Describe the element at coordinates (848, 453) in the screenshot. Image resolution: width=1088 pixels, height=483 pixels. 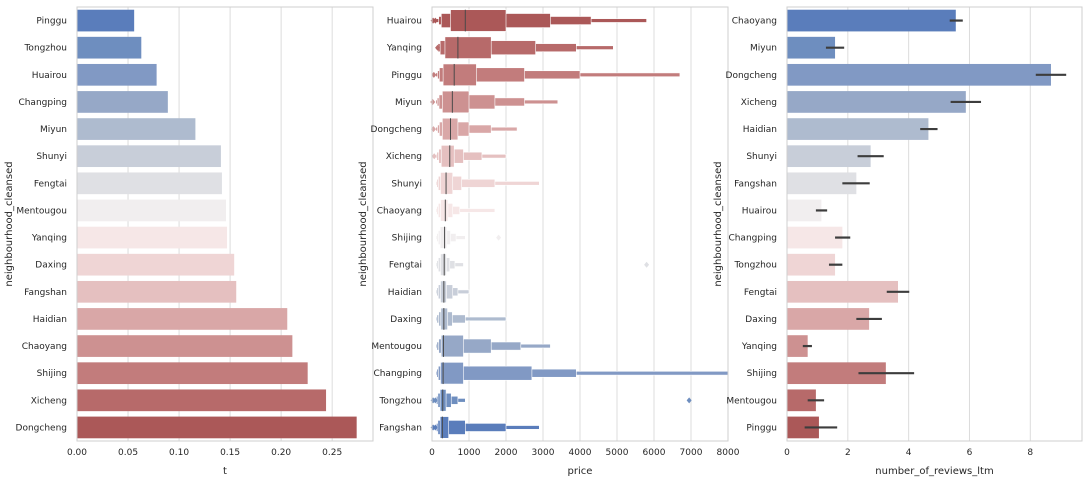
I see `x-tick-label-1: 2` at that location.